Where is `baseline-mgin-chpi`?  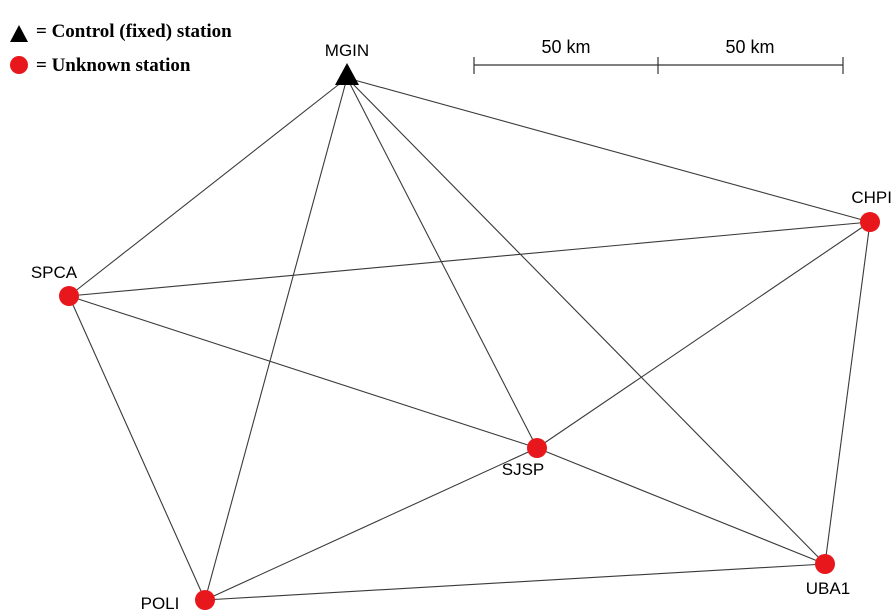 baseline-mgin-chpi is located at coordinates (608, 150).